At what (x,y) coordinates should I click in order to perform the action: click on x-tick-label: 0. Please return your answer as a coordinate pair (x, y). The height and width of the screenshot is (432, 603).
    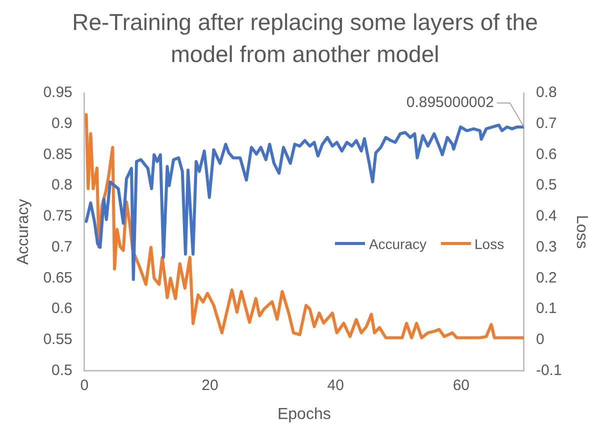
    Looking at the image, I should click on (84, 385).